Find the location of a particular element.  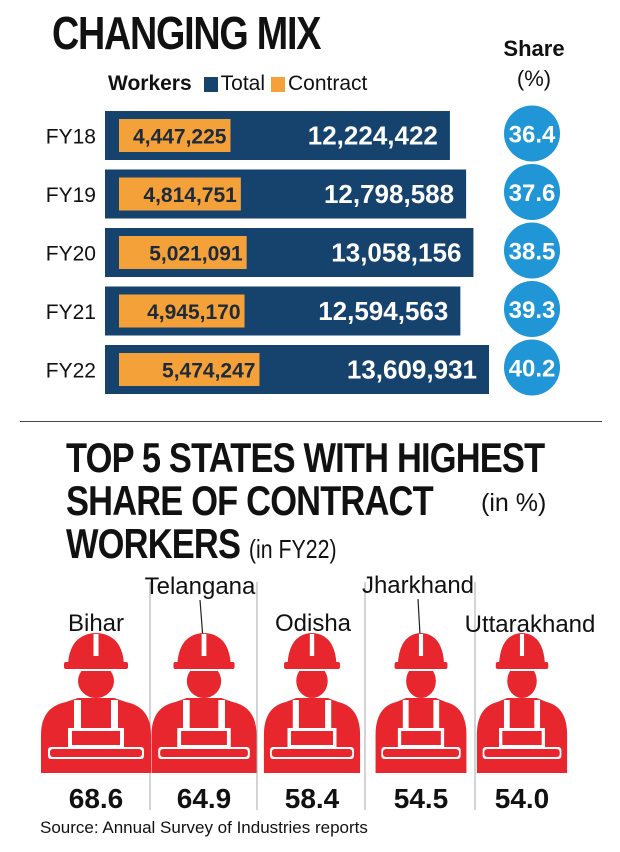

category-label: FY18 is located at coordinates (71, 137).